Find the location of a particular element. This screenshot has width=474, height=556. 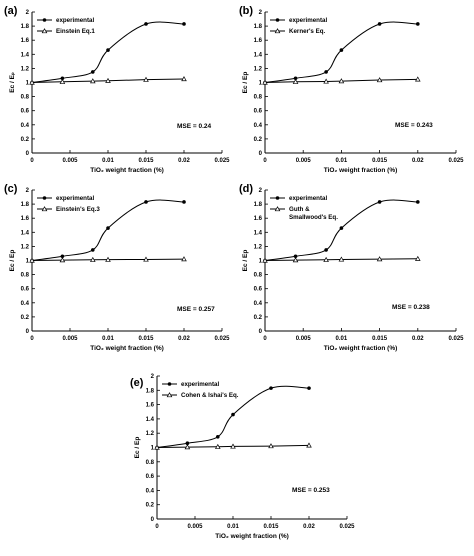

legend-label-line: Guth & is located at coordinates (299, 209).